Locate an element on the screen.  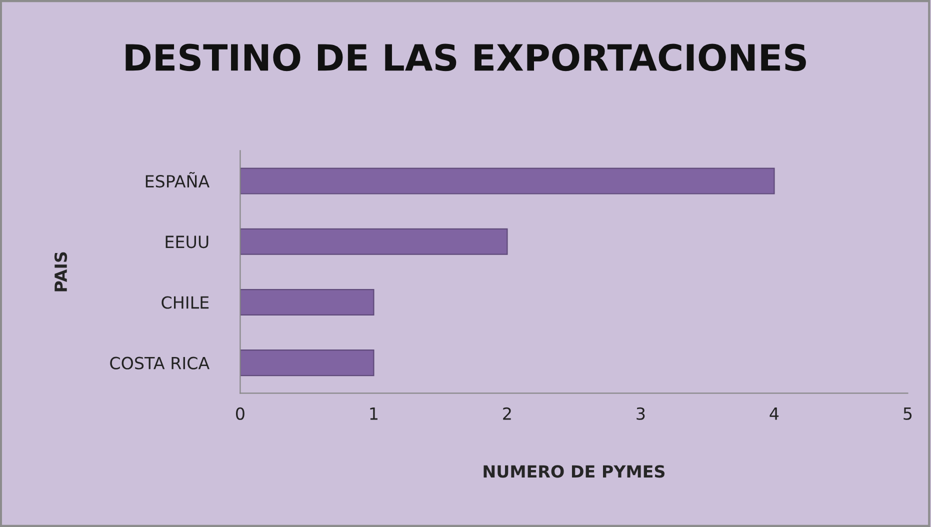
x-tick-label: 2 is located at coordinates (507, 413).